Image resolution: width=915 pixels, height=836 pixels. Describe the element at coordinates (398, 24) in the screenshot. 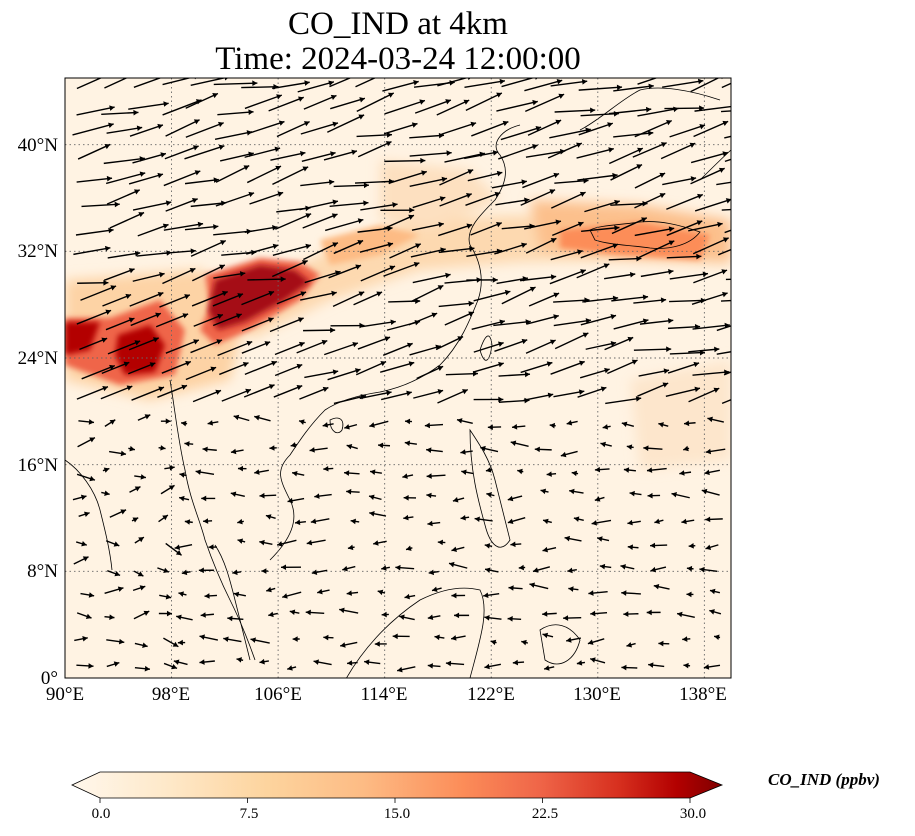

I see `map-title-line1: CO_IND at 4km` at that location.